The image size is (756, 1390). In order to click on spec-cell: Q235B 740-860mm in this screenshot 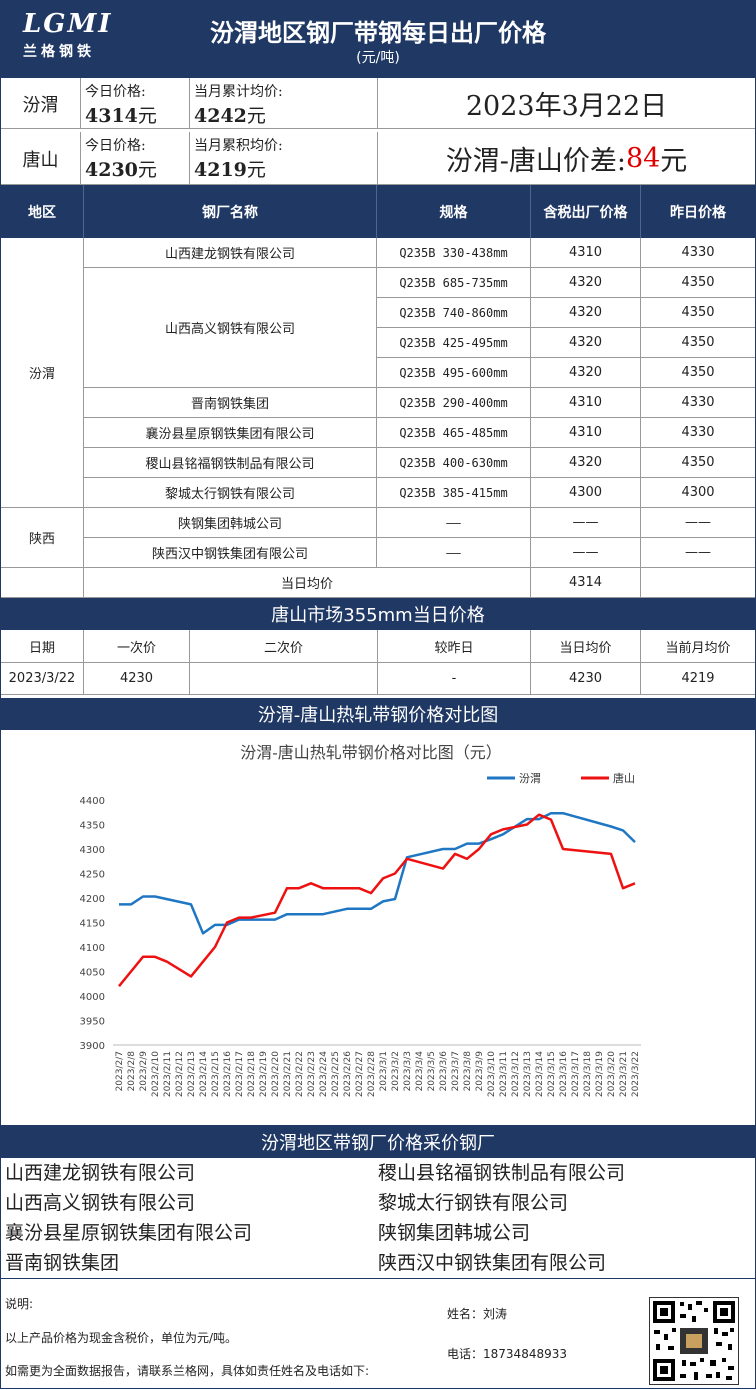, I will do `click(454, 313)`.